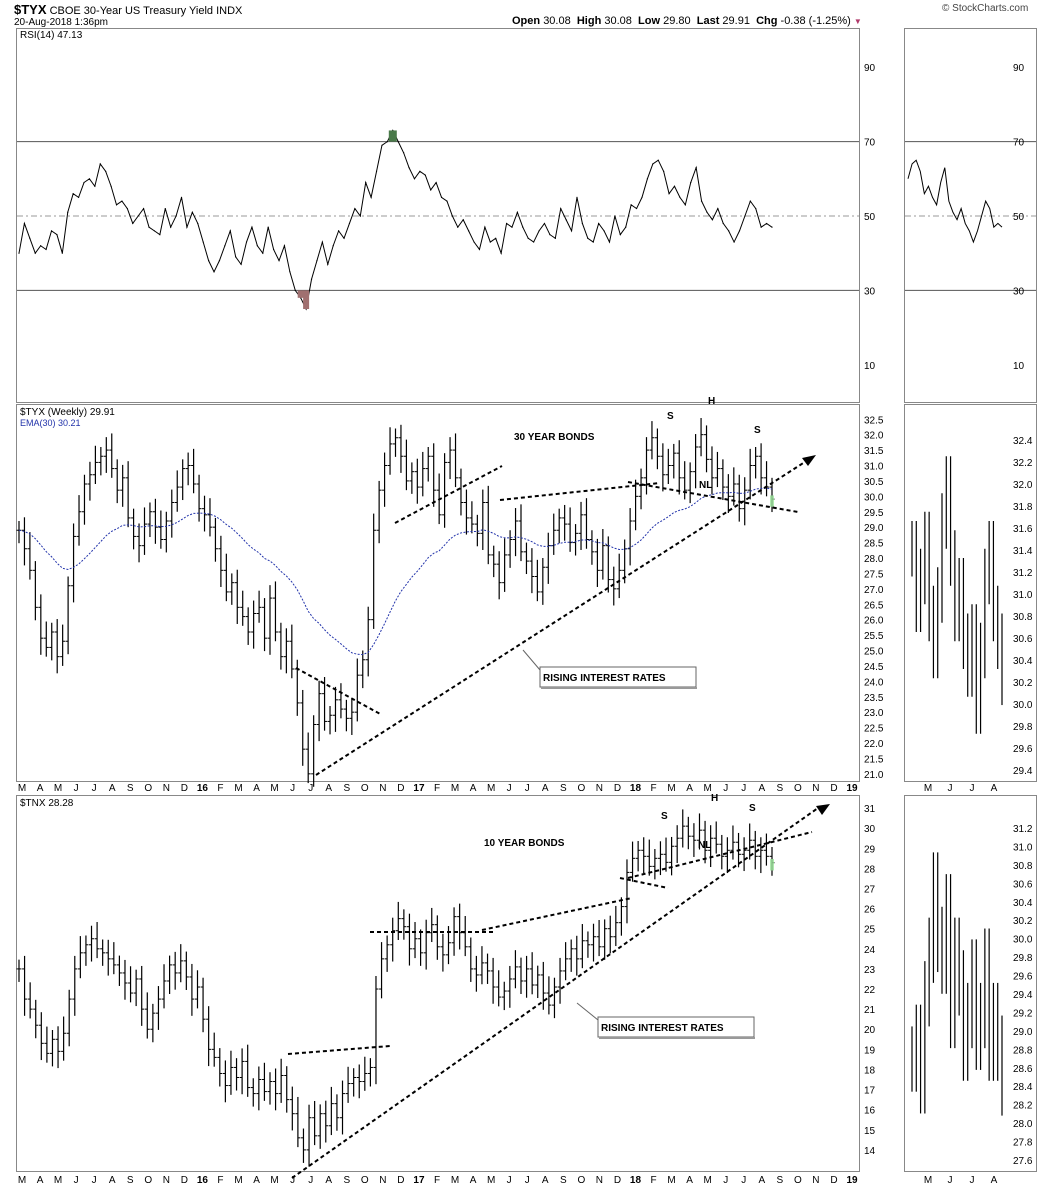 Image resolution: width=1050 pixels, height=1188 pixels. What do you see at coordinates (1023, 1032) in the screenshot?
I see `tnx-zoom-tick-label-29.0: 29.0` at bounding box center [1023, 1032].